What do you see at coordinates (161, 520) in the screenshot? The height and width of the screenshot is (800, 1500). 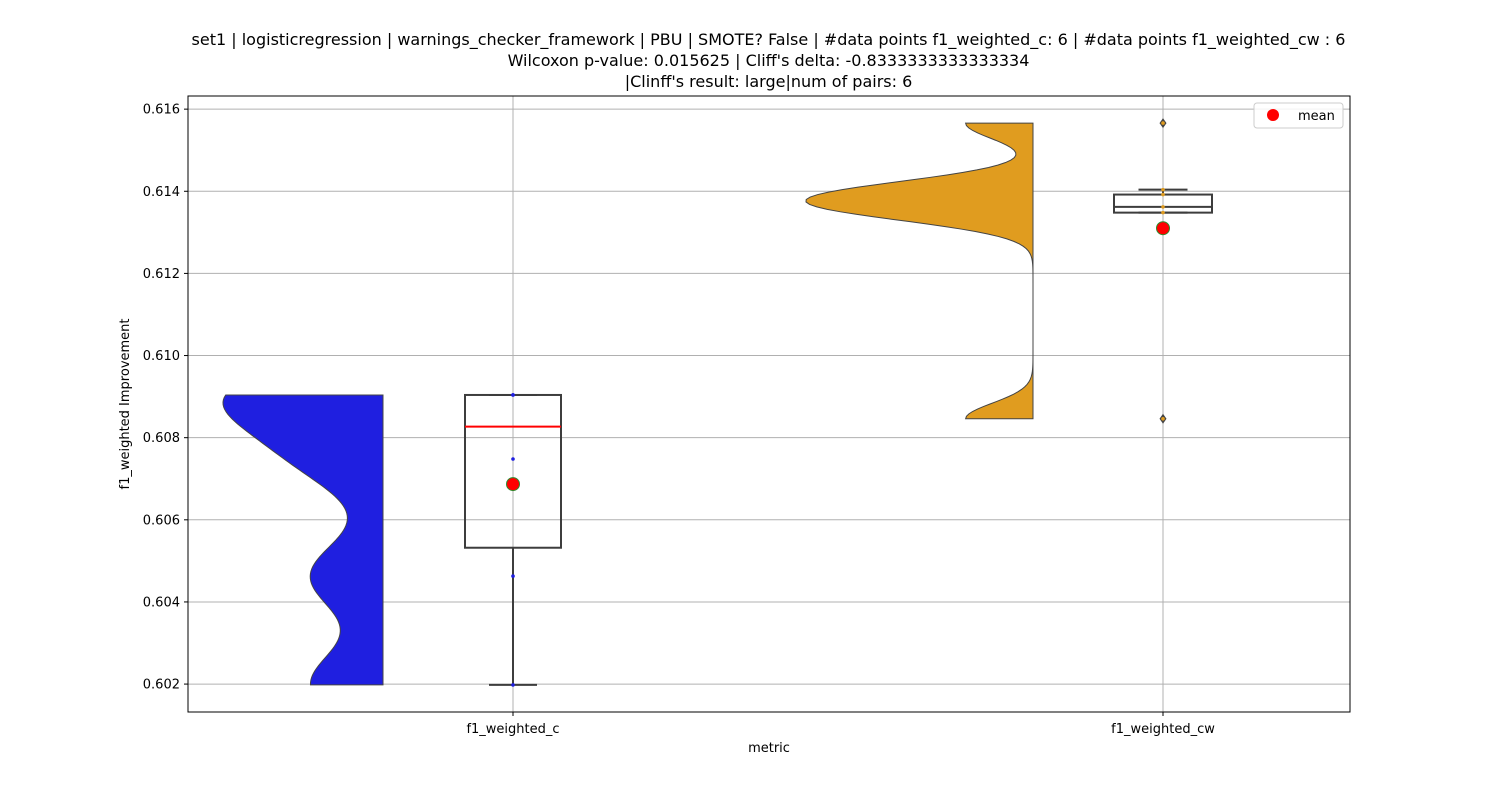 I see `y-tick-label: 0.606` at bounding box center [161, 520].